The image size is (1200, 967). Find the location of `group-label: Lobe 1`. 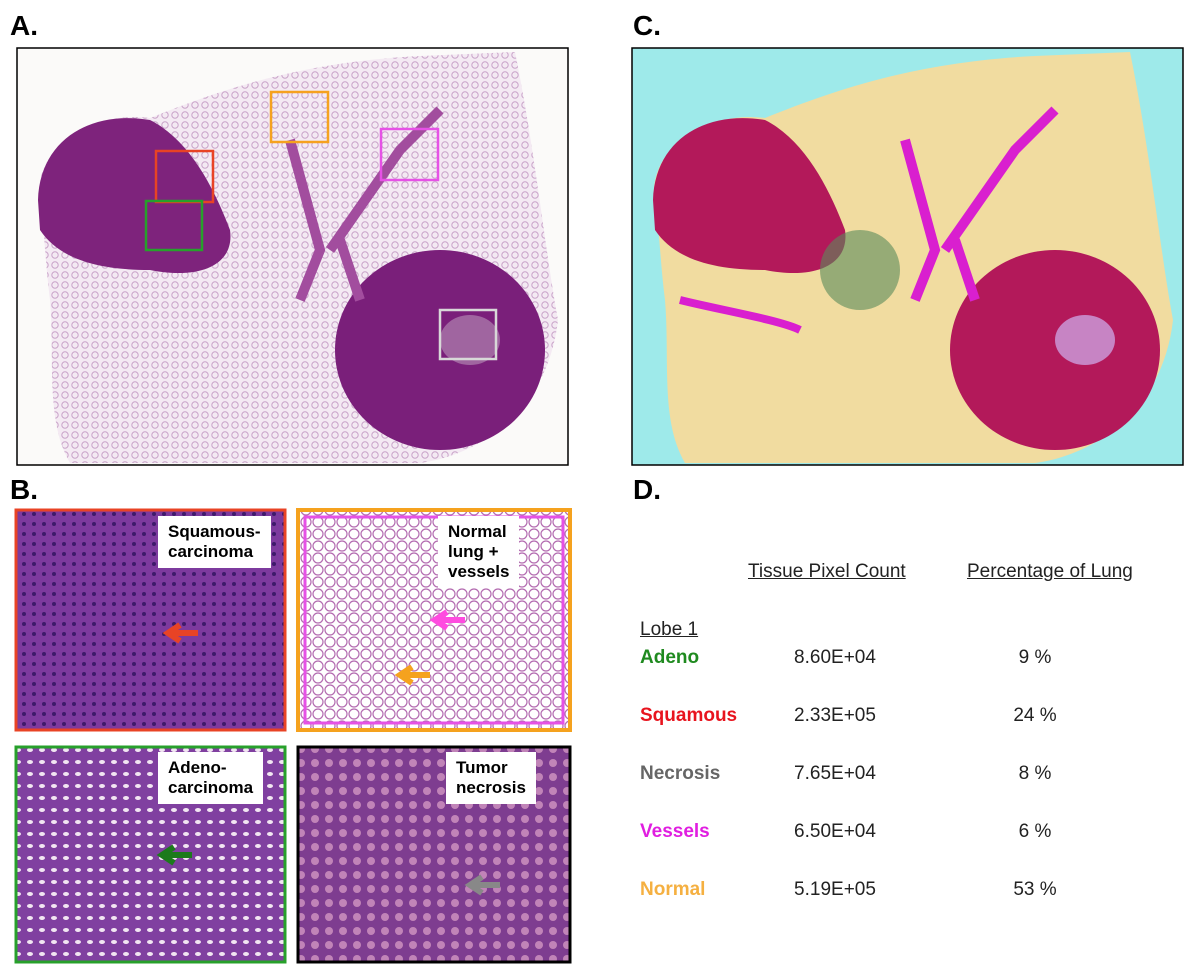

group-label: Lobe 1 is located at coordinates (669, 629).